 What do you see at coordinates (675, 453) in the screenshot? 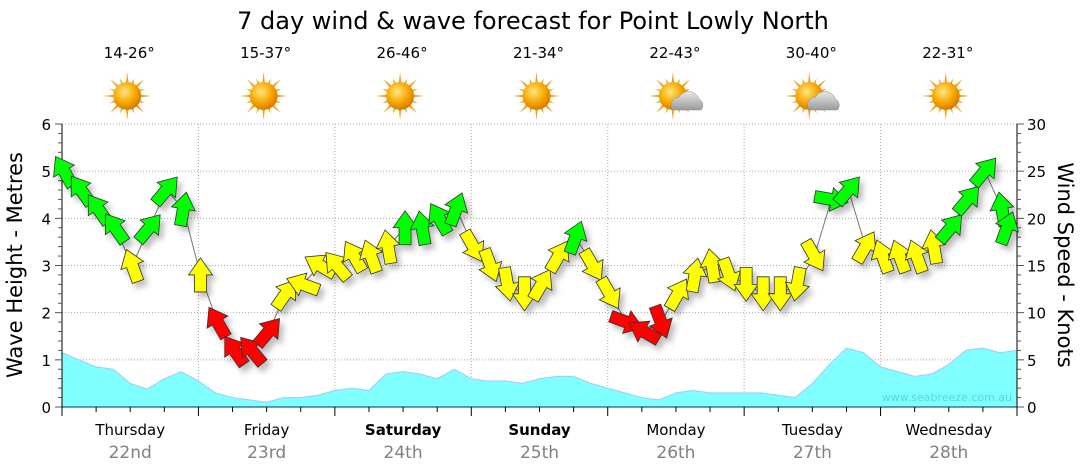
I see `date-label: 26th` at bounding box center [675, 453].